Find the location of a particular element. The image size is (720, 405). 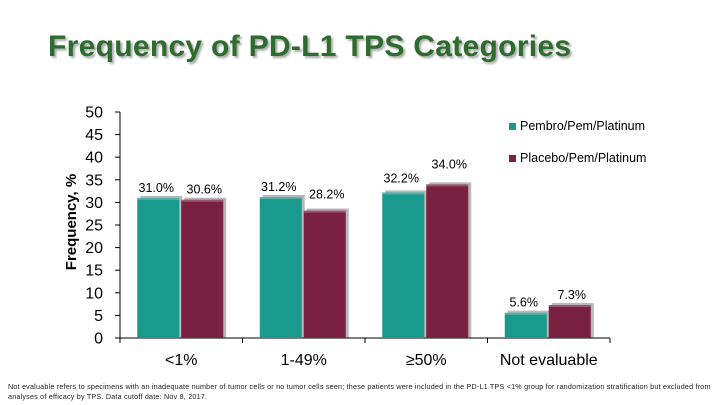

x-tick-label: <1% is located at coordinates (181, 360).